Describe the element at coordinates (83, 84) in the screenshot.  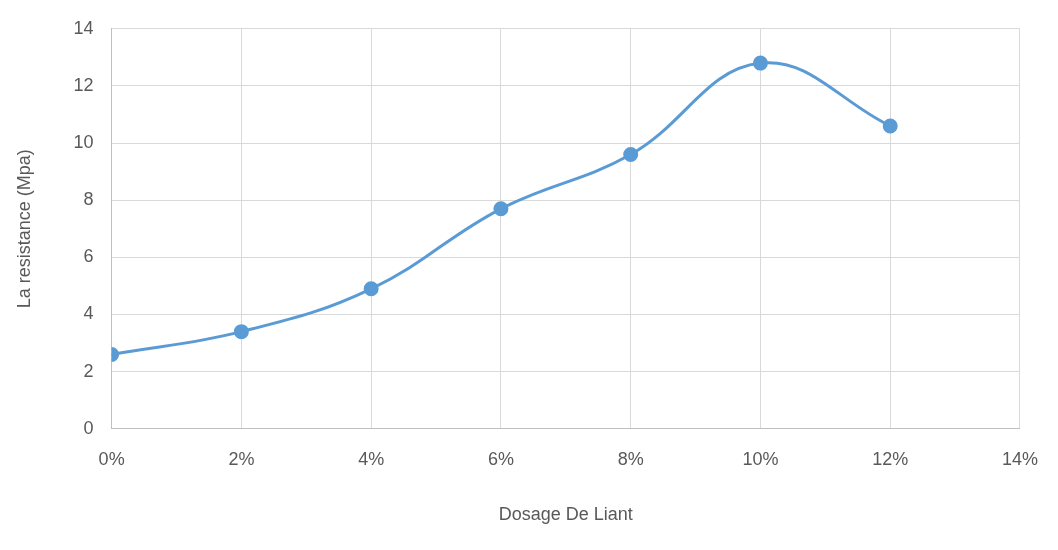
I see `y-tick-label: 12` at that location.